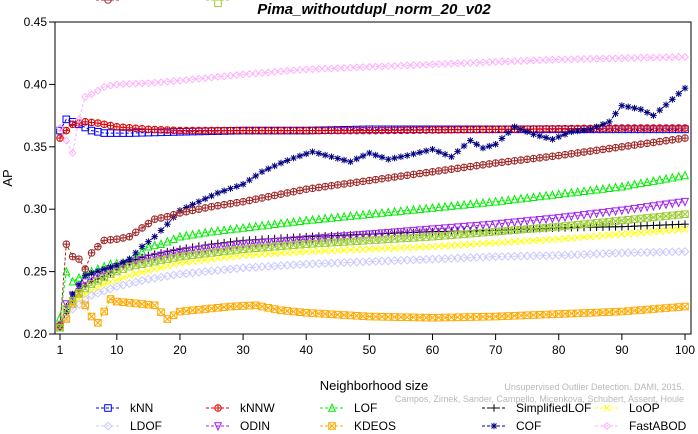 This screenshot has width=698, height=434. What do you see at coordinates (372, 311) in the screenshot?
I see `series-line-kdeos` at bounding box center [372, 311].